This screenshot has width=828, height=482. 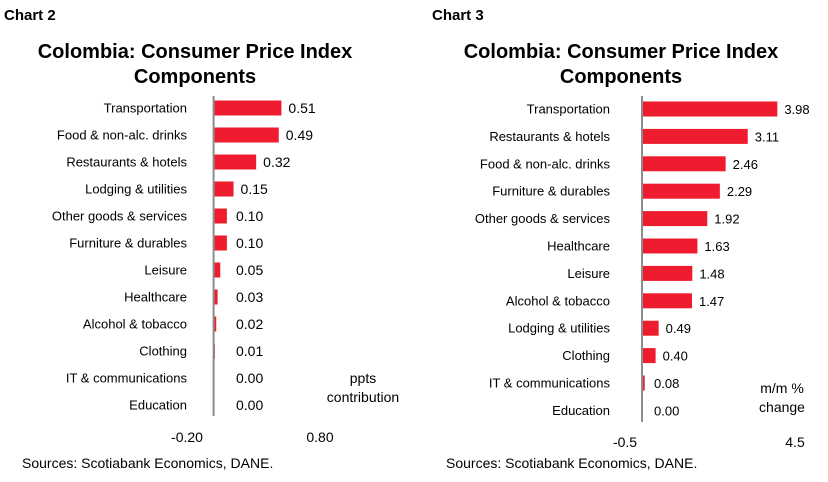 I want to click on chart-2-category-label: Leisure, so click(x=165, y=270).